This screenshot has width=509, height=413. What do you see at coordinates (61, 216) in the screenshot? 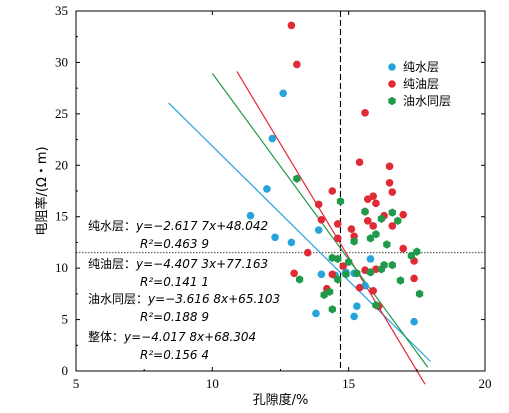
I see `y-tick-label: 15` at bounding box center [61, 216].